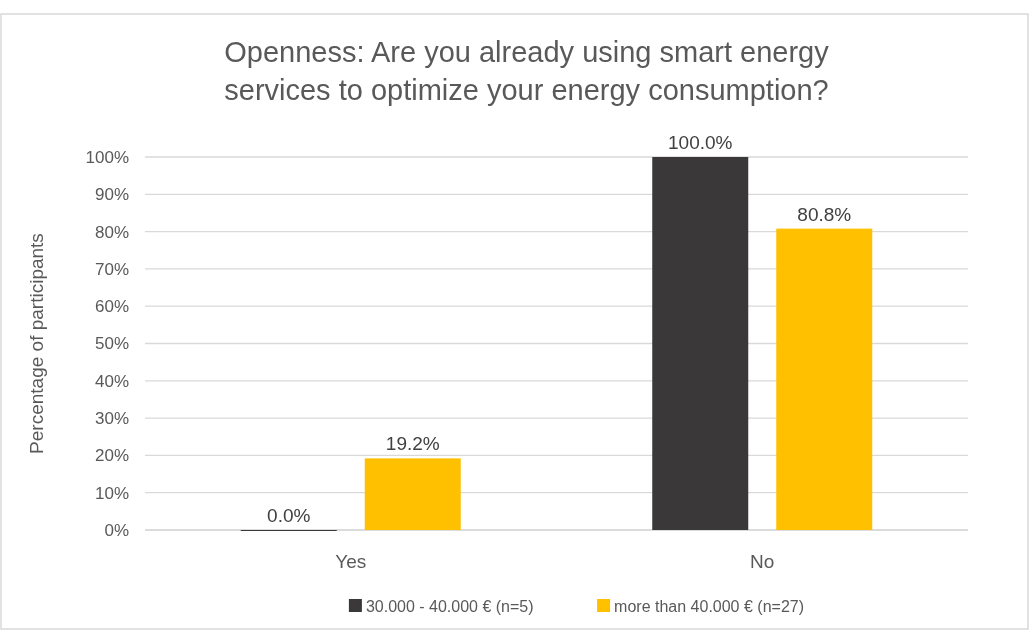  Describe the element at coordinates (351, 561) in the screenshot. I see `x-tick-label: Yes` at that location.